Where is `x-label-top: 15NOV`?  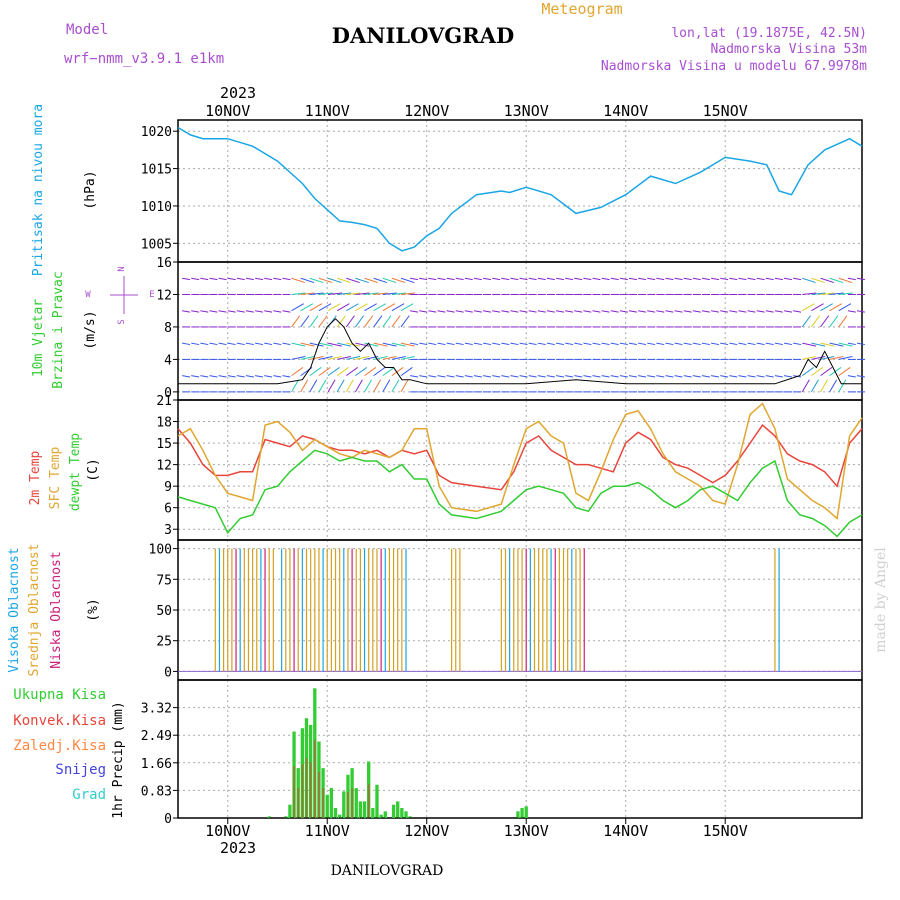 x-label-top: 15NOV is located at coordinates (725, 111).